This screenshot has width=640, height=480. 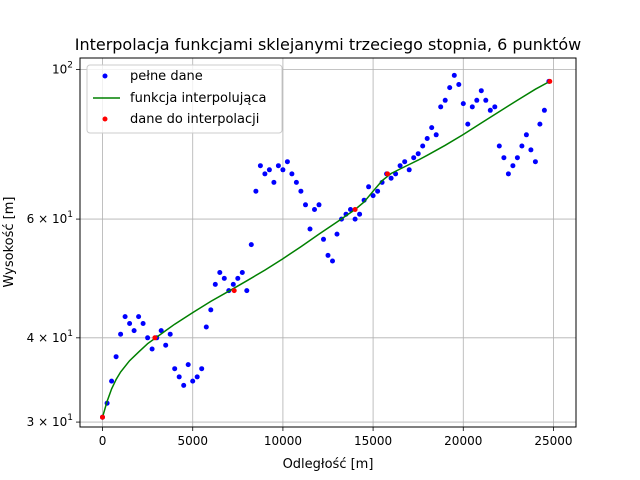 I want to click on legend-label-interpolation: funkcja interpolująca, so click(x=198, y=98).